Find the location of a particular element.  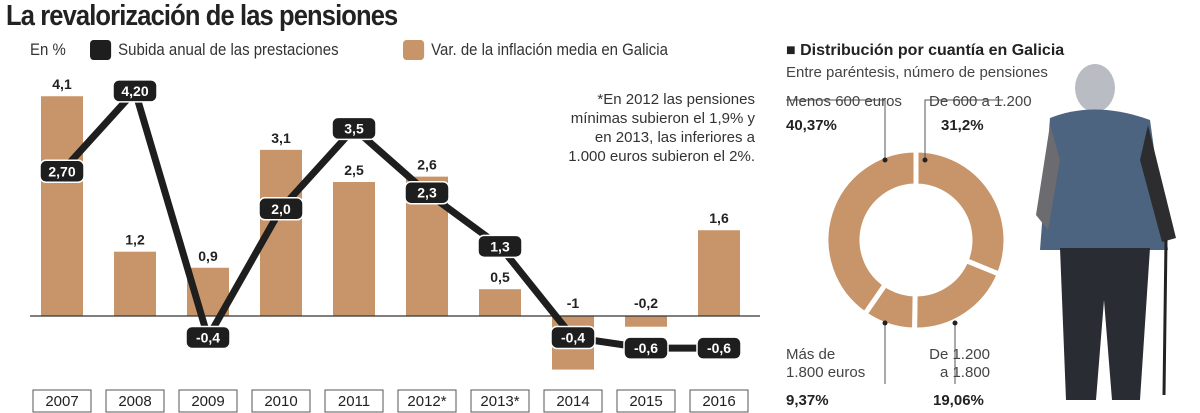

slice-label-mas-1800: Más de 1.800 euros is located at coordinates (825, 364).